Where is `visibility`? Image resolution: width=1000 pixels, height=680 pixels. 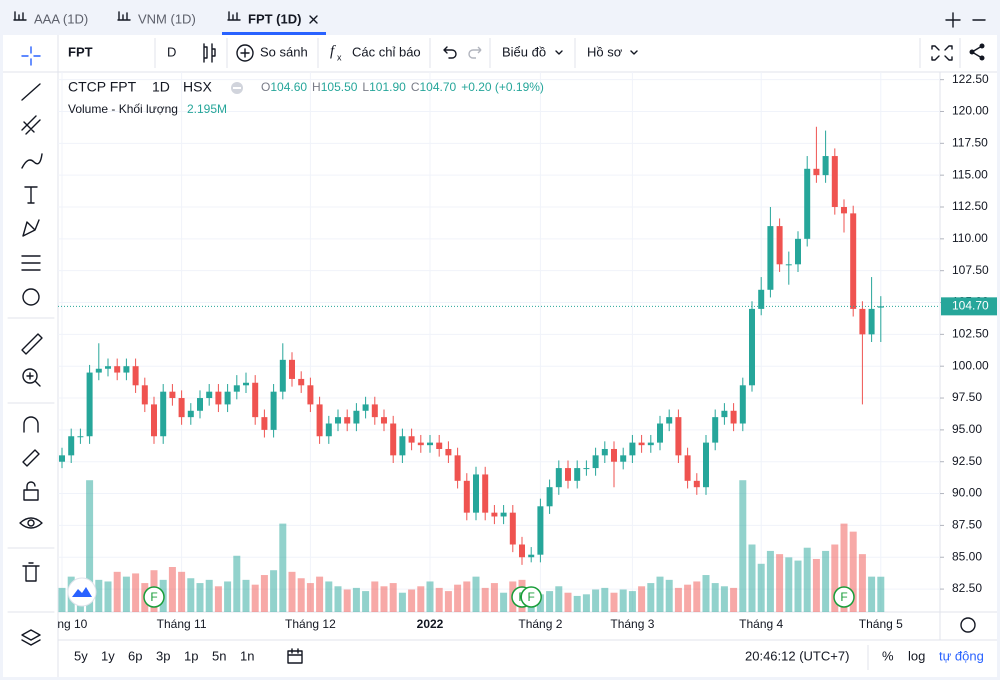 visibility is located at coordinates (31, 523).